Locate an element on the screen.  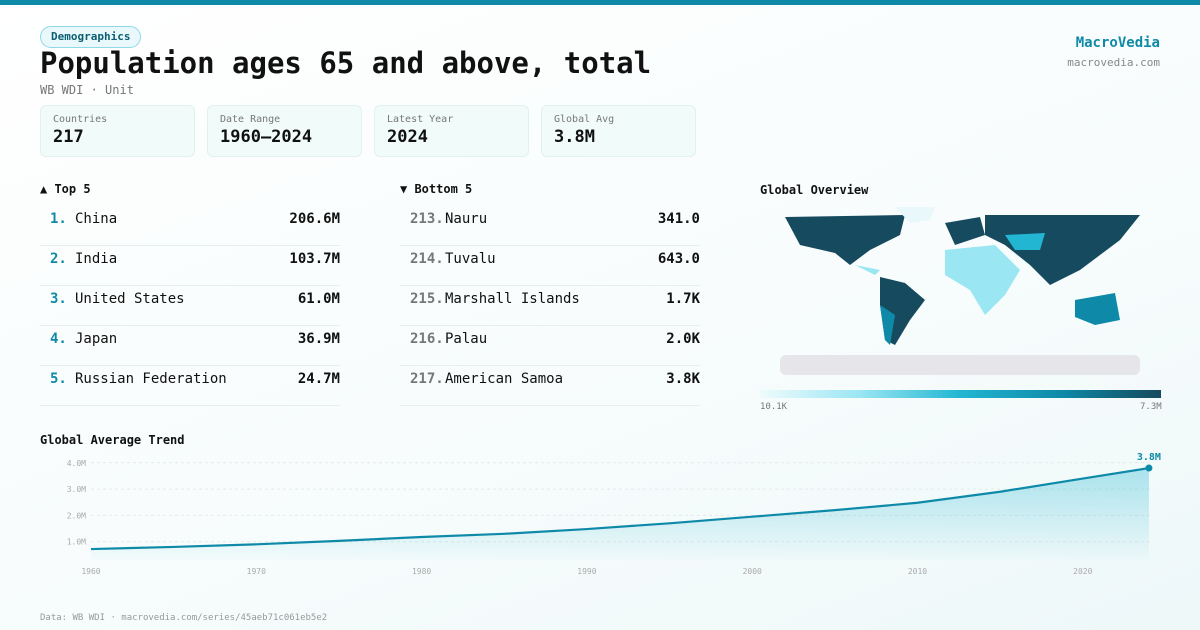
country-name: India is located at coordinates (96, 259).